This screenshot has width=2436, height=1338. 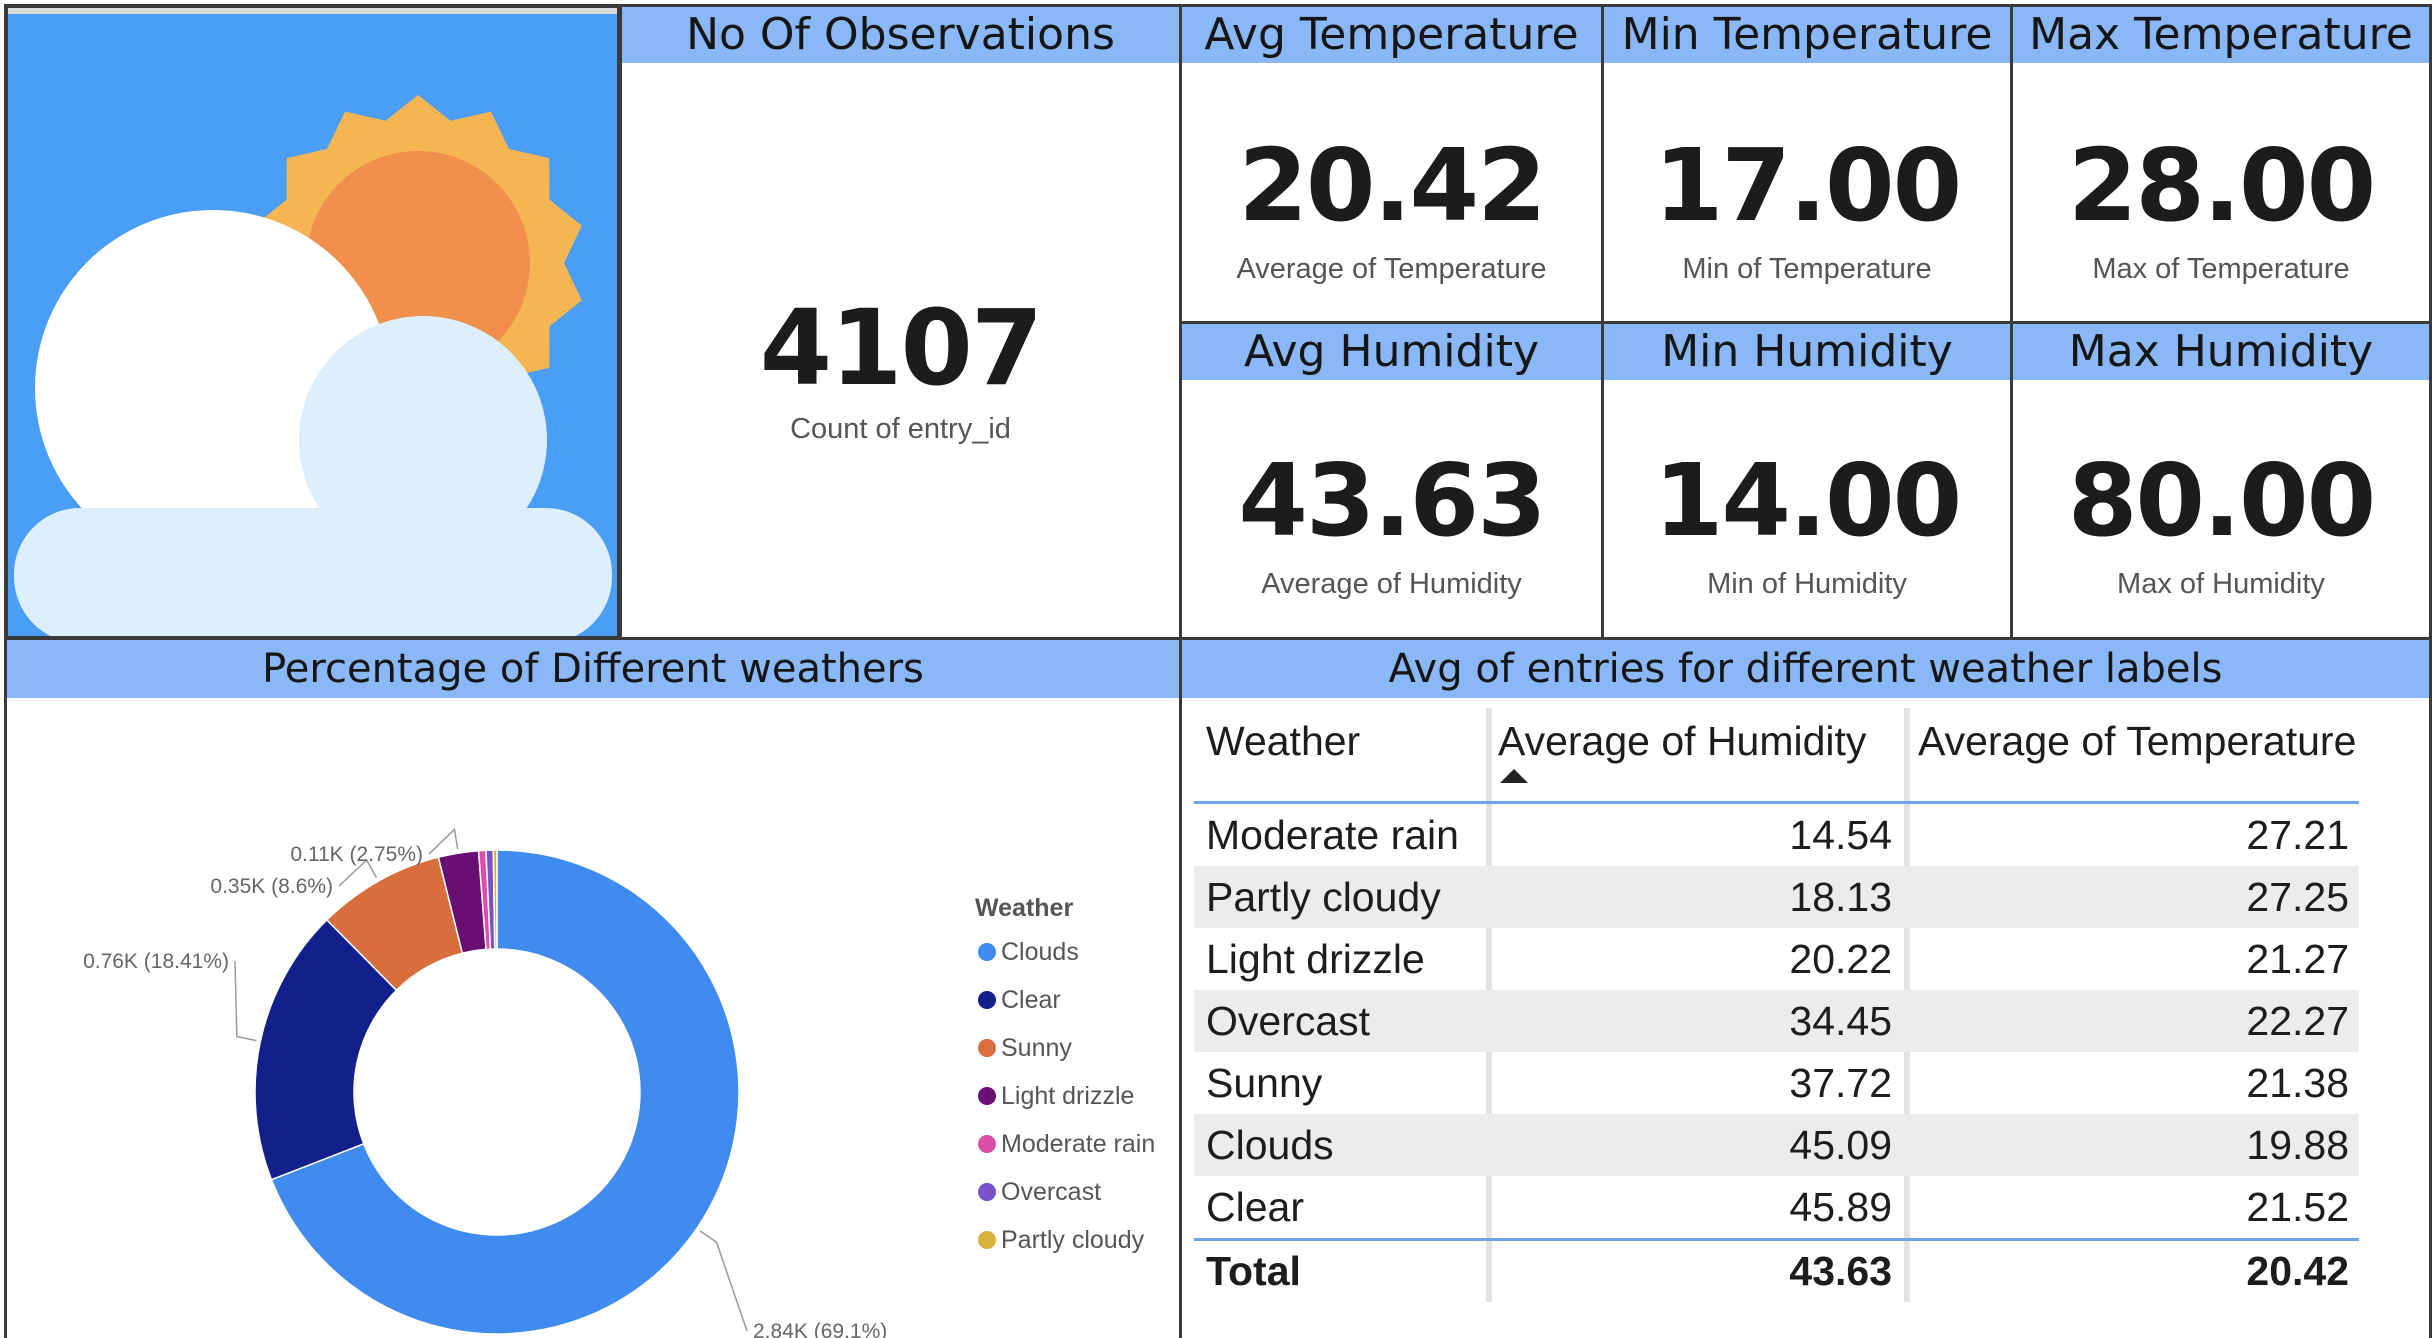 What do you see at coordinates (1776, 1145) in the screenshot?
I see `table-row: Clouds 45.09 19.88` at bounding box center [1776, 1145].